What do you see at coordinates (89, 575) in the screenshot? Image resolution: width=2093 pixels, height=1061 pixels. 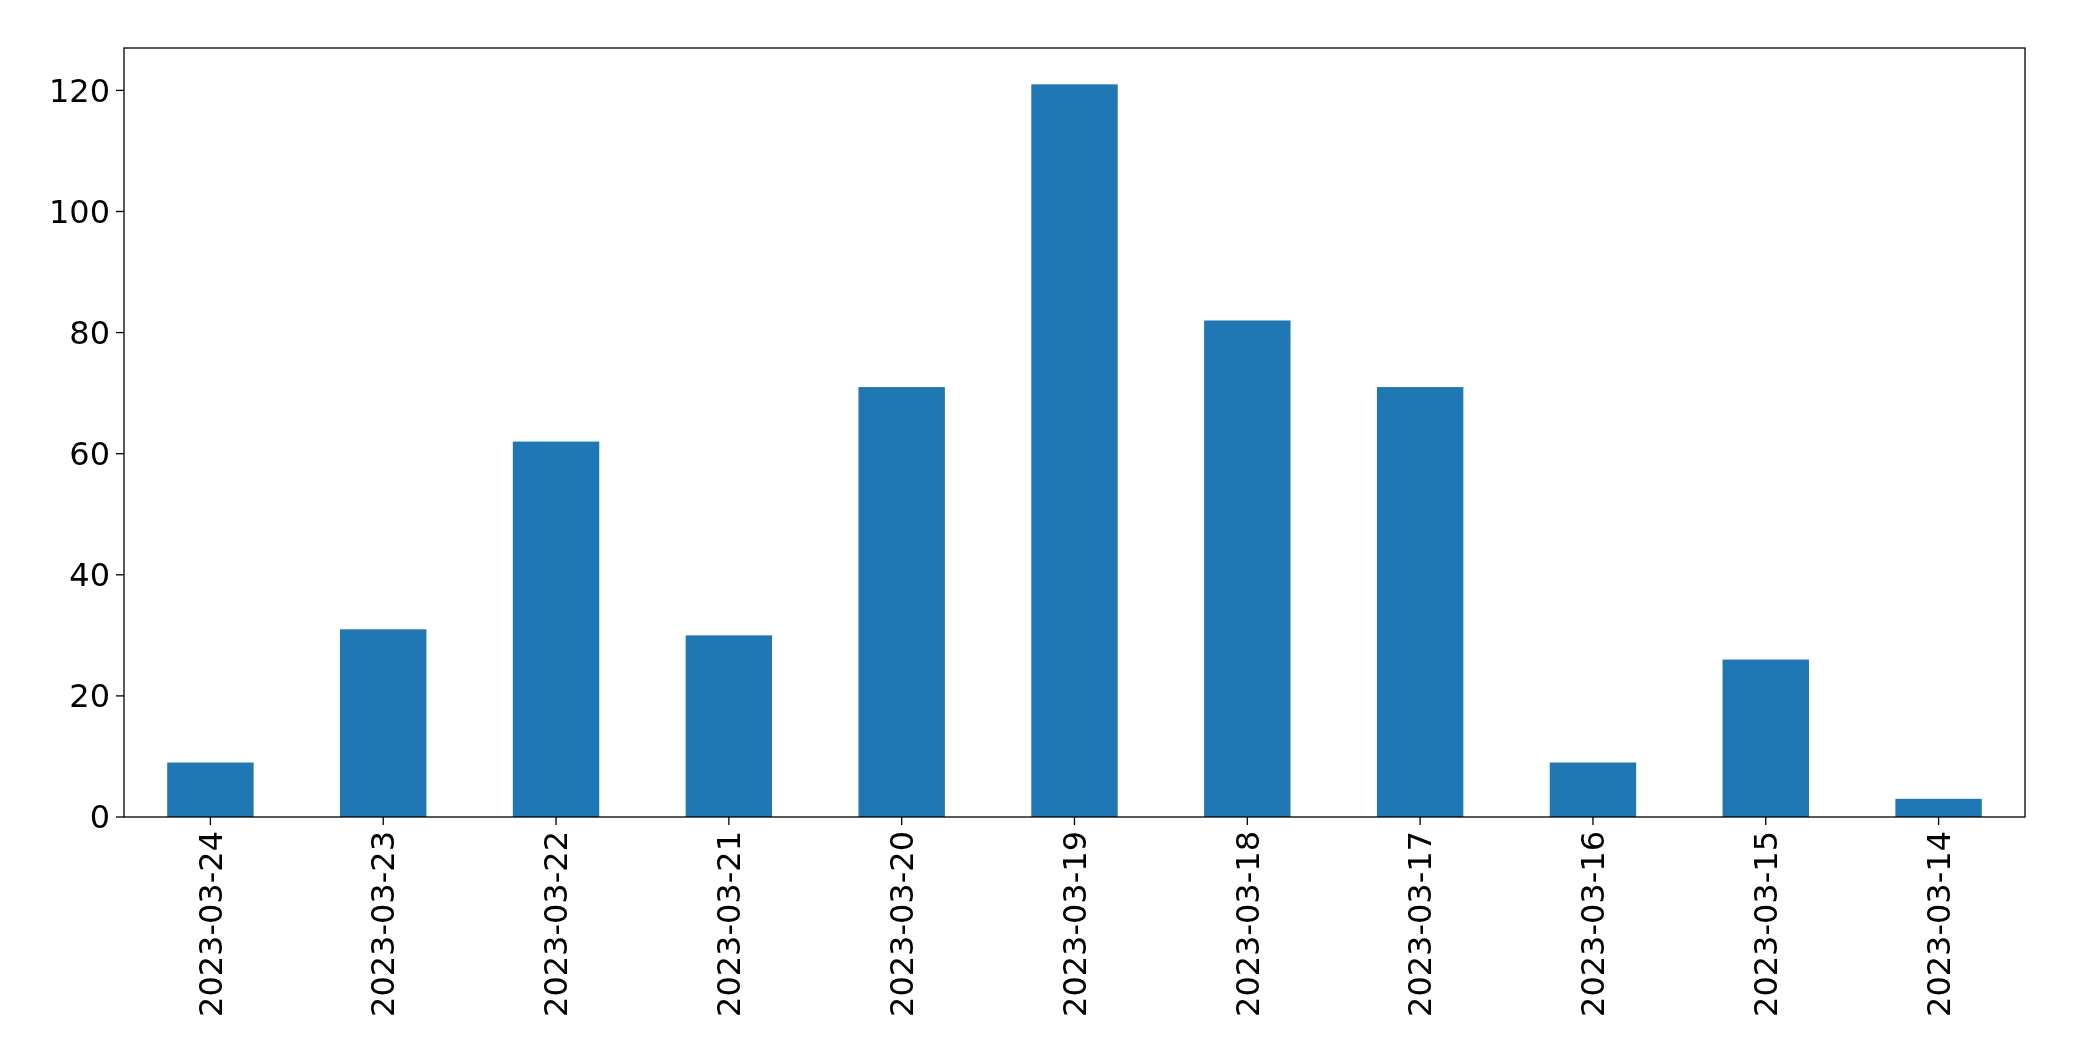 I see `y-tick-label: 40` at bounding box center [89, 575].